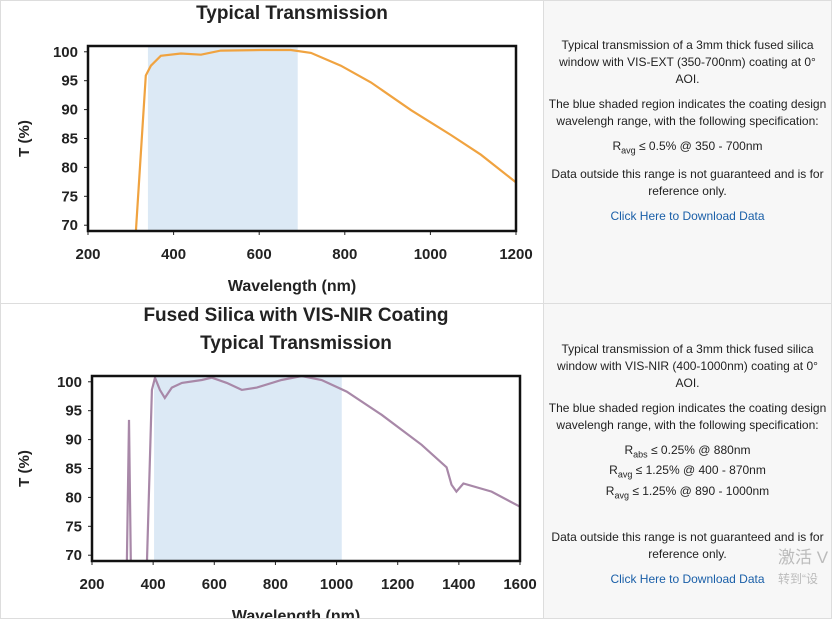 The height and width of the screenshot is (619, 832). I want to click on specs: Ravg ≤ 0.5% @ 350 - 700nm, so click(687, 148).